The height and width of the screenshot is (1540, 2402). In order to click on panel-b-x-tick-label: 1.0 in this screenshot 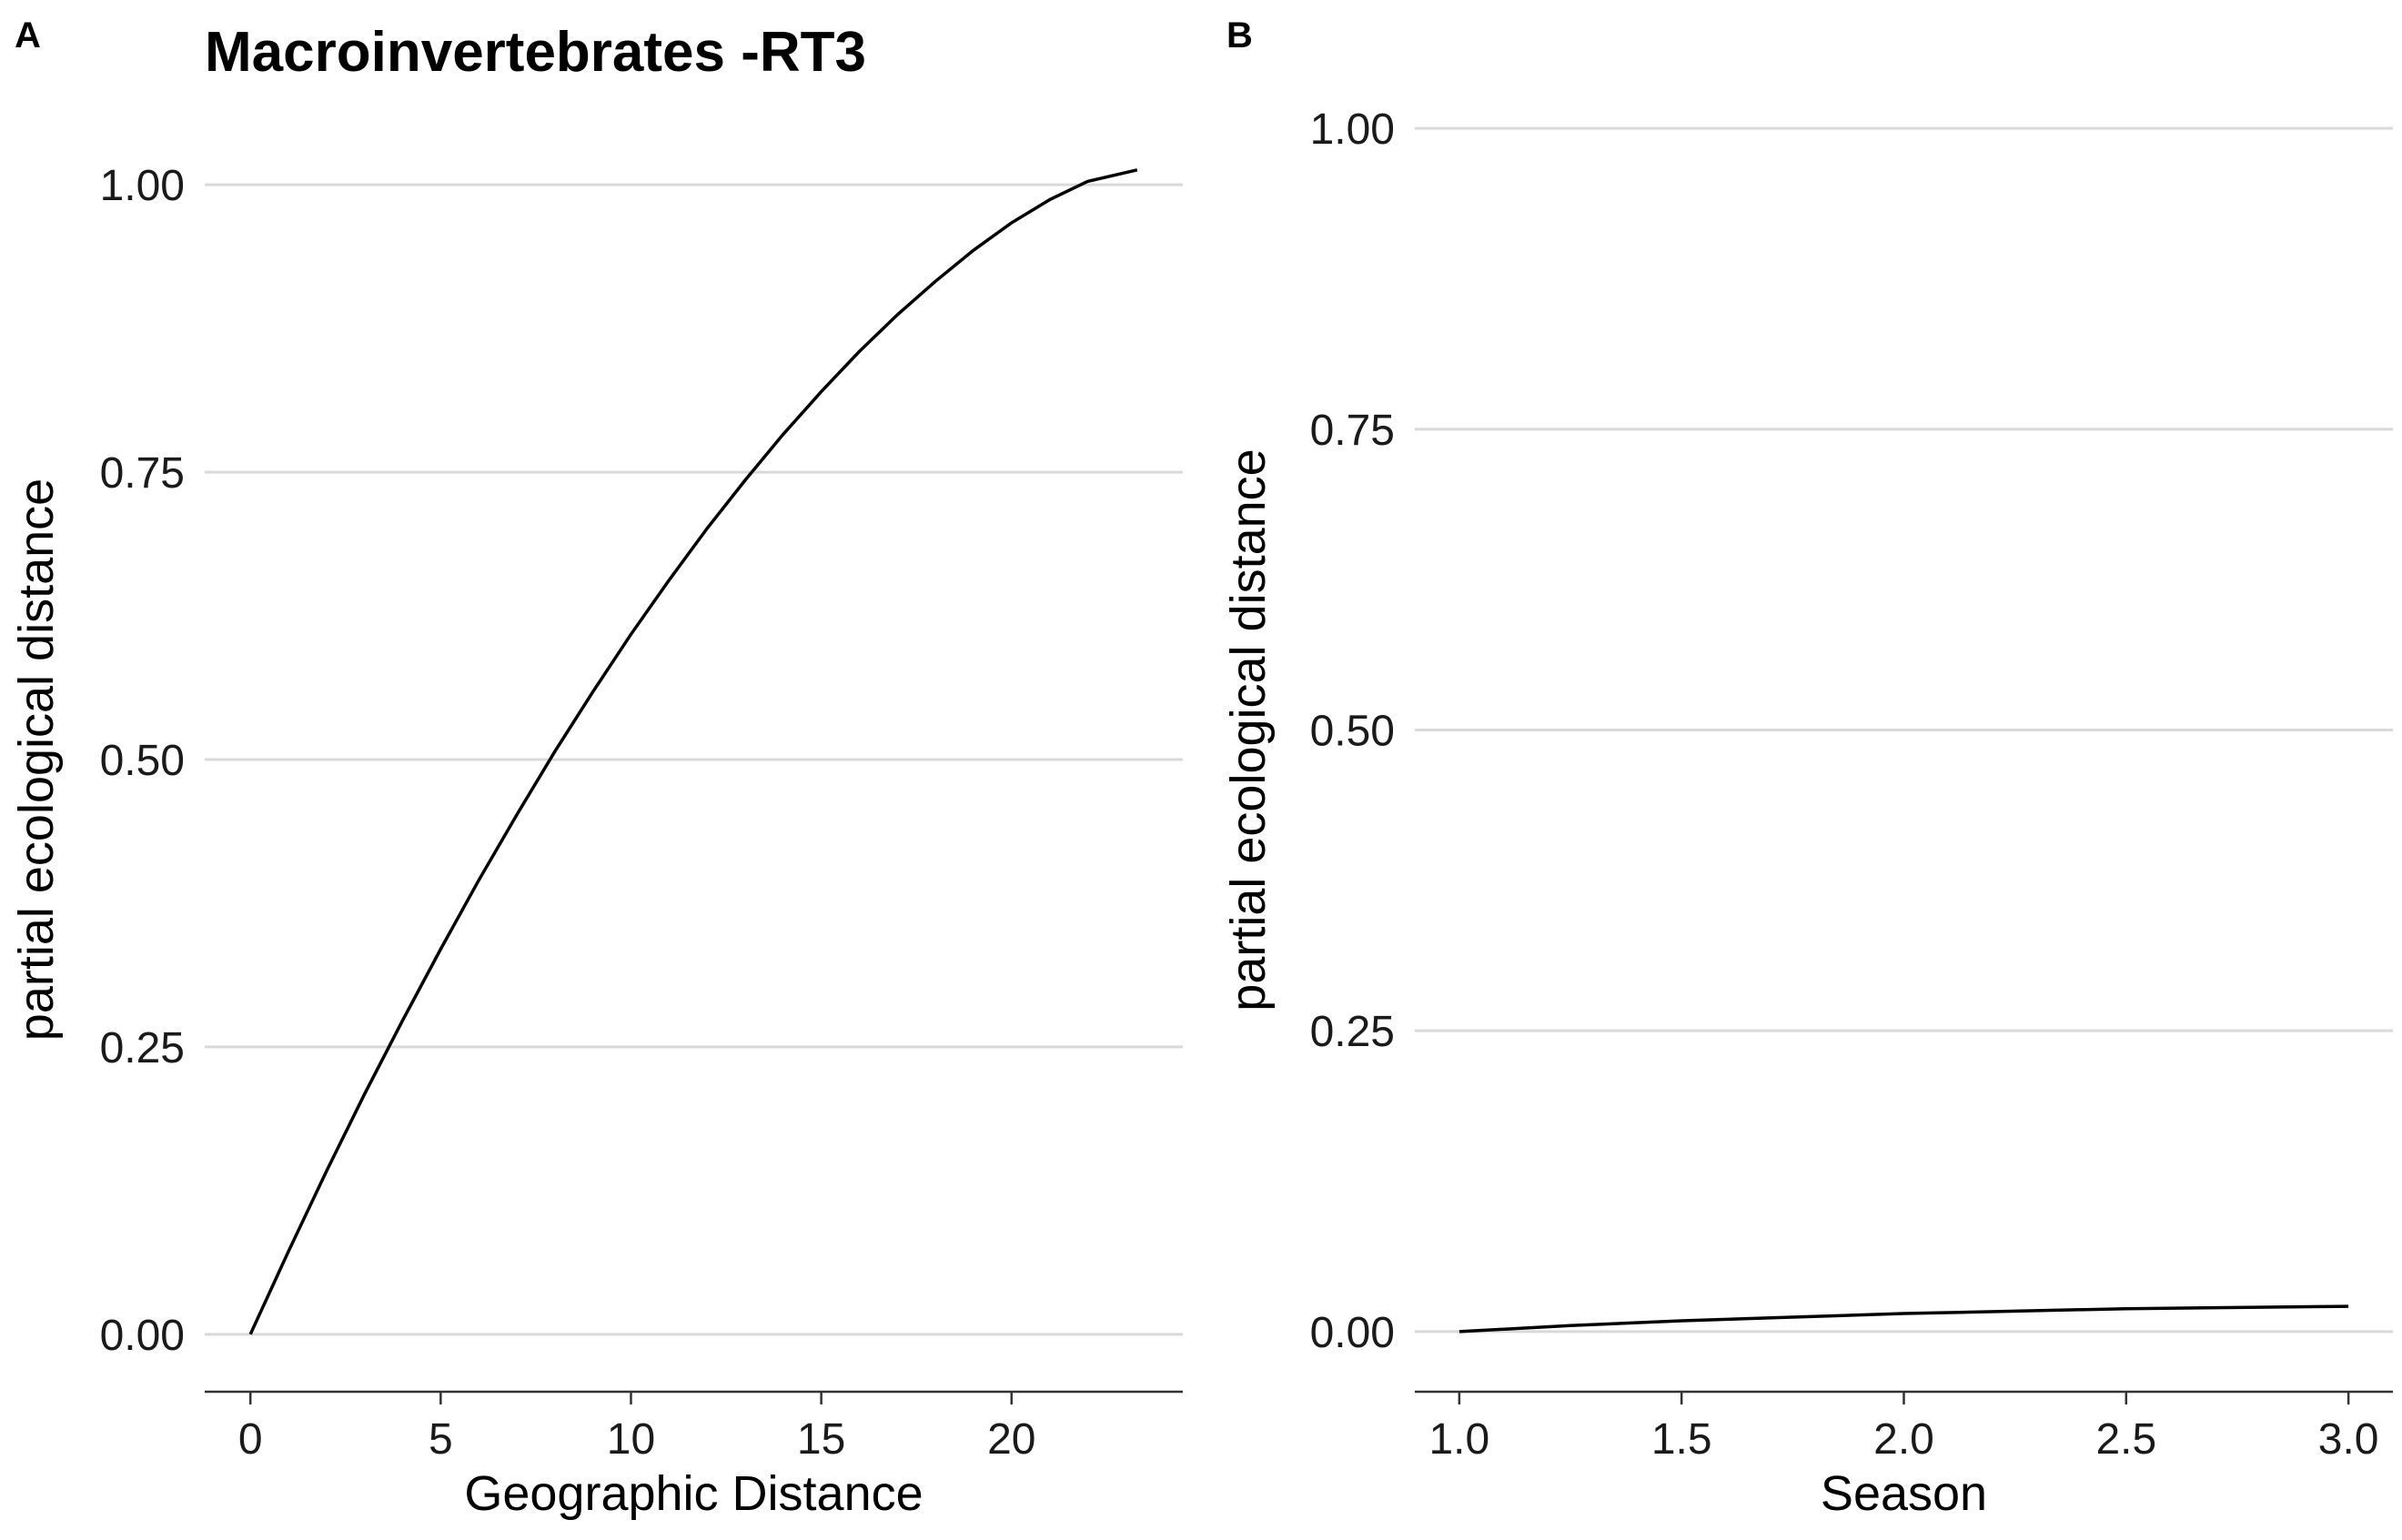, I will do `click(1458, 1439)`.